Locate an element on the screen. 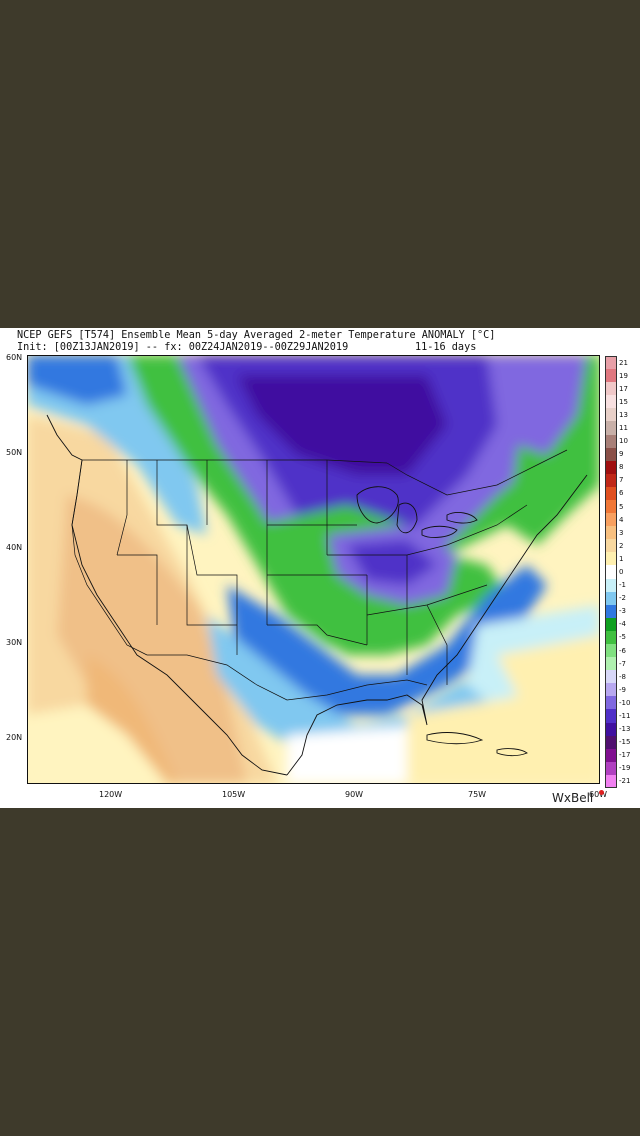 Image resolution: width=640 pixels, height=1136 pixels. colorbar-label: -10 is located at coordinates (625, 702).